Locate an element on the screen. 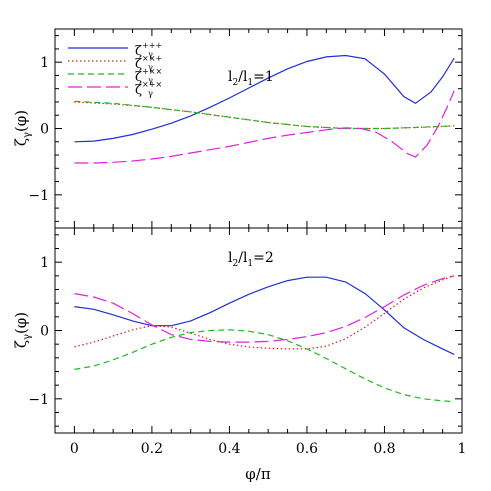 This screenshot has height=491, width=491. legend-entry: ζ+×× γ is located at coordinates (148, 76).